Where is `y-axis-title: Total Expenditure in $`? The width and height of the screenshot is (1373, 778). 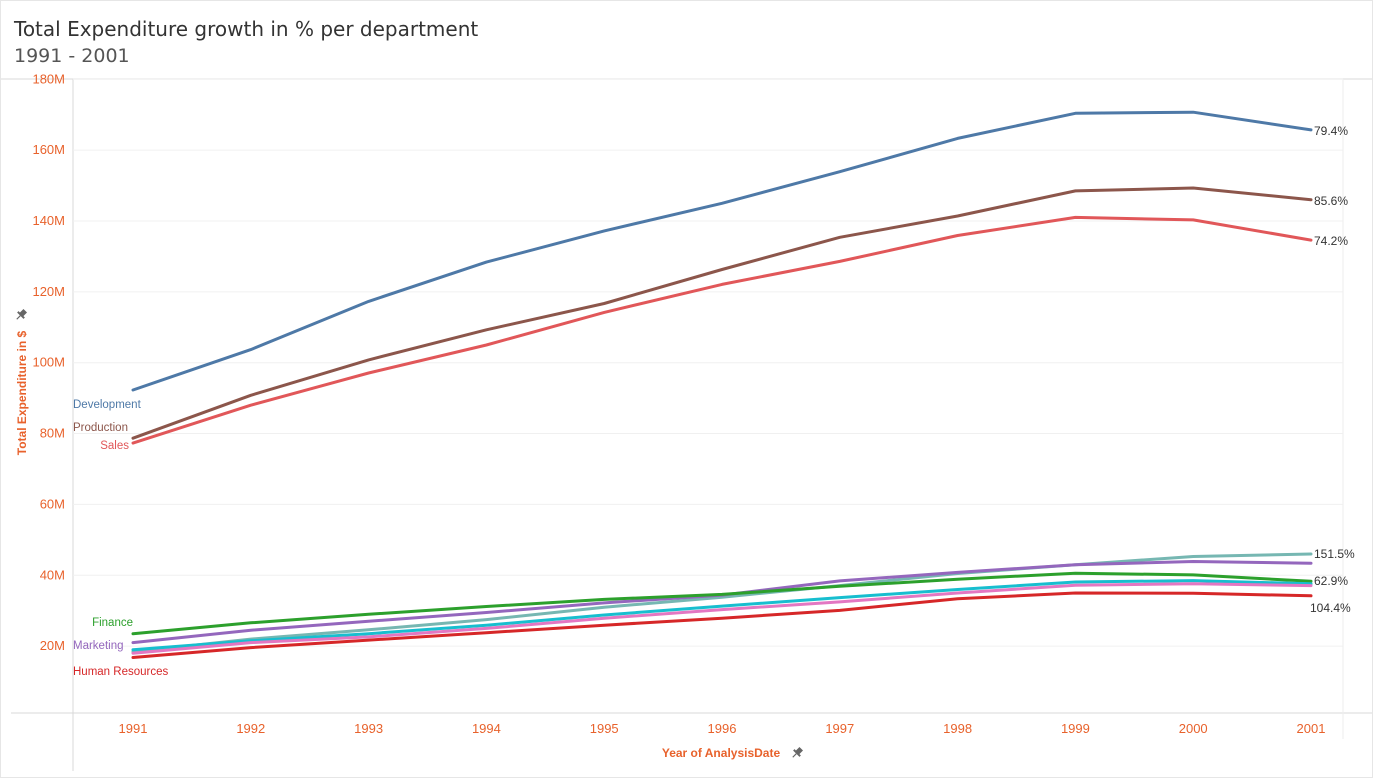
y-axis-title: Total Expenditure in $ is located at coordinates (22, 392).